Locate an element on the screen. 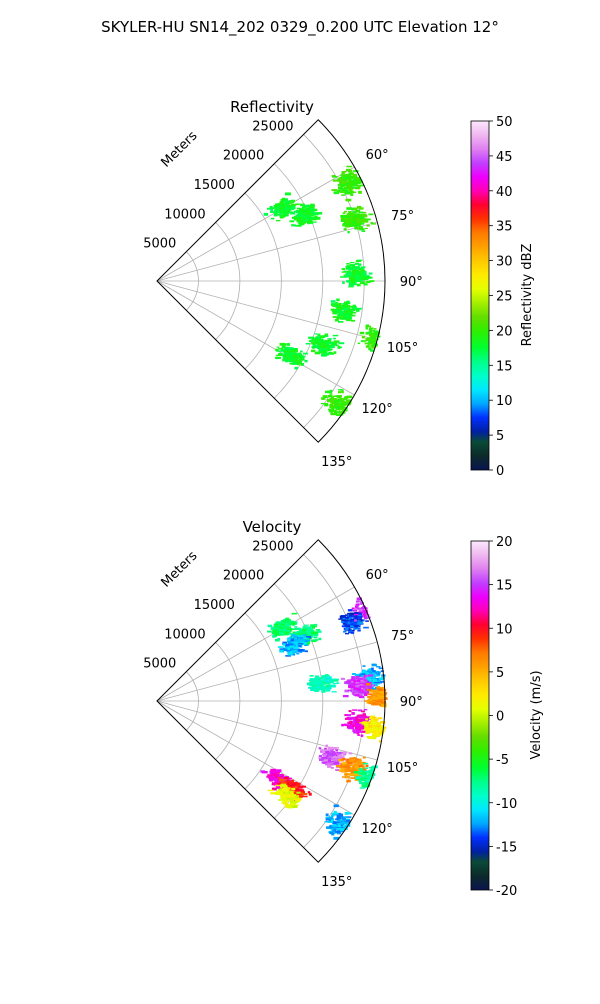  azimuth-tick-label: 135° is located at coordinates (336, 882).